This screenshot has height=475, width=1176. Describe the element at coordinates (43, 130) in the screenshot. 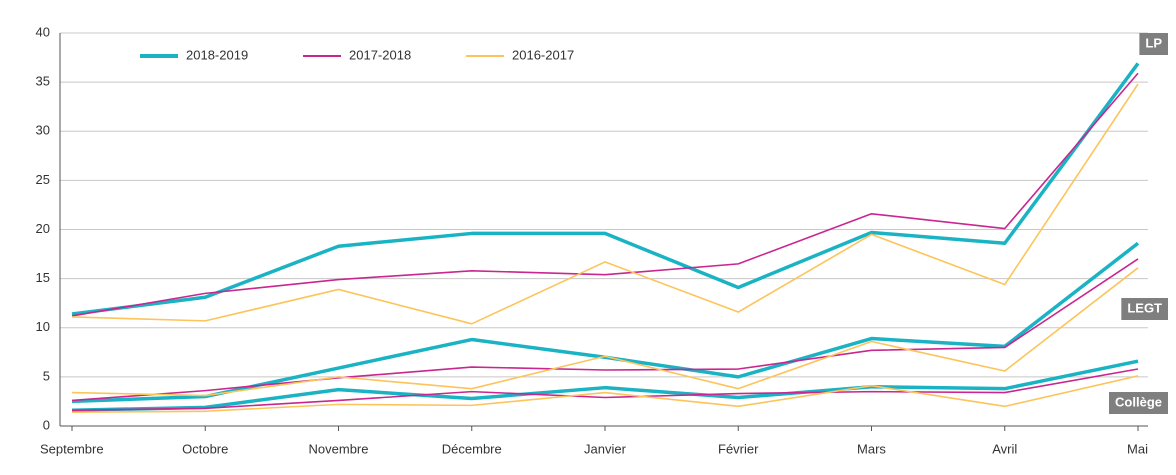

I see `y-tick-label: 30` at that location.